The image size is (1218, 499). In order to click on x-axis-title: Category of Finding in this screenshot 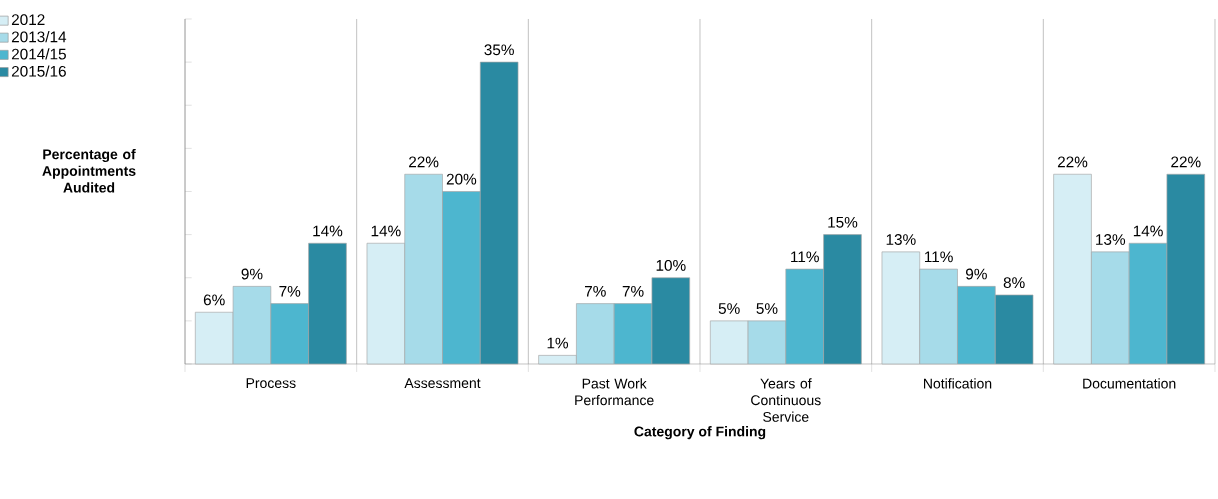, I will do `click(700, 433)`.